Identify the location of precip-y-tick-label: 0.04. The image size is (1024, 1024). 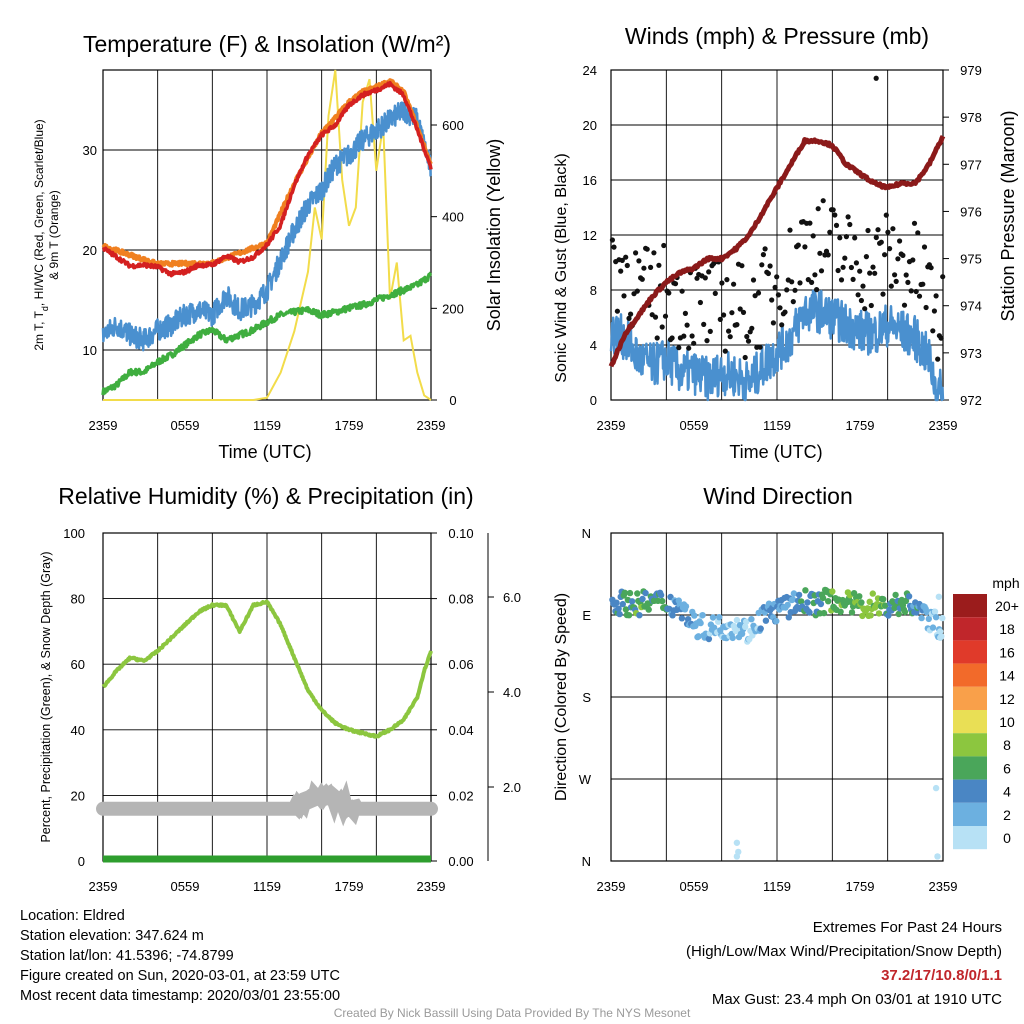
(460, 730).